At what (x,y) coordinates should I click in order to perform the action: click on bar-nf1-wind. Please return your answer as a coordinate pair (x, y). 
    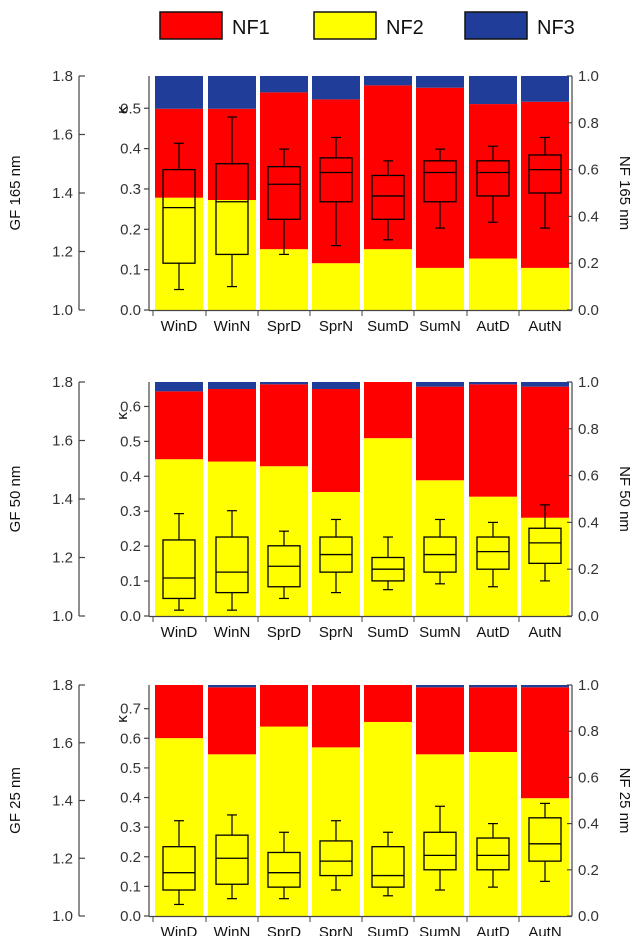
    Looking at the image, I should click on (179, 712).